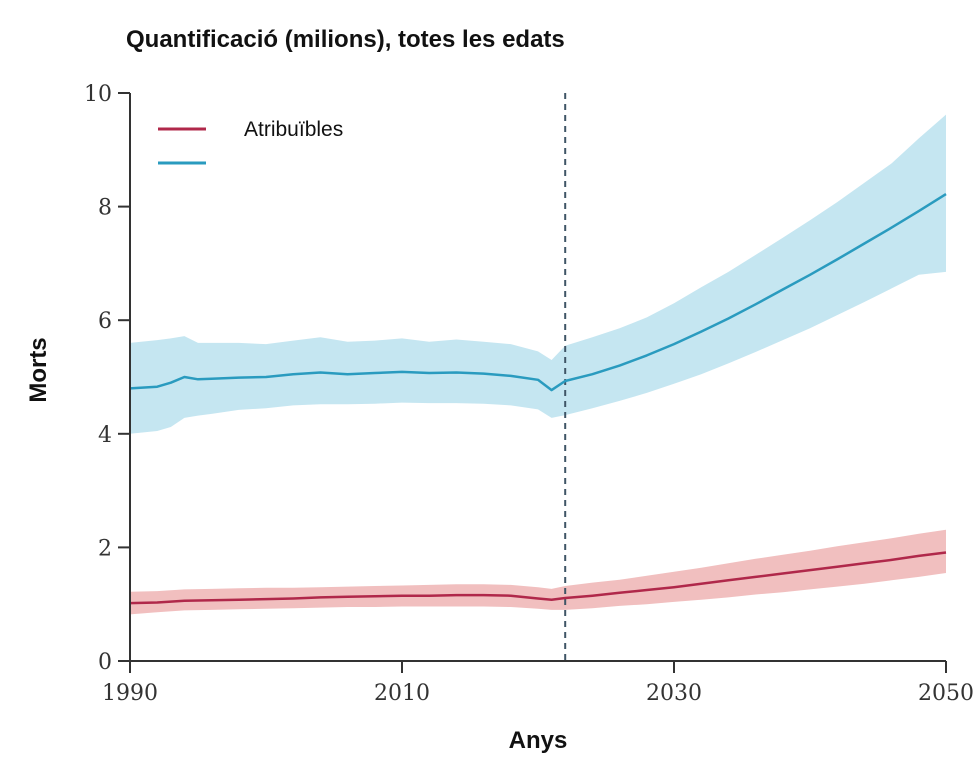 The image size is (976, 774). Describe the element at coordinates (38, 369) in the screenshot. I see `y-axis-title: Morts` at that location.